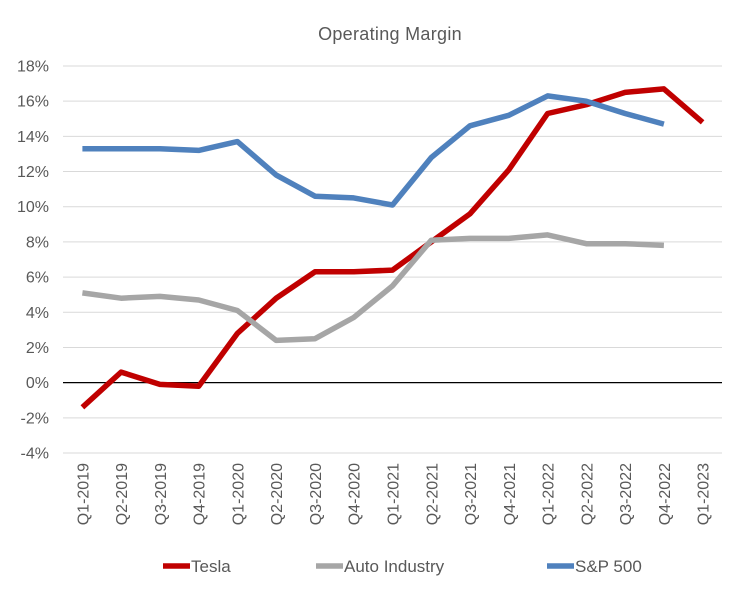 The height and width of the screenshot is (613, 740). Describe the element at coordinates (37, 348) in the screenshot. I see `y-tick-label: 2%` at that location.